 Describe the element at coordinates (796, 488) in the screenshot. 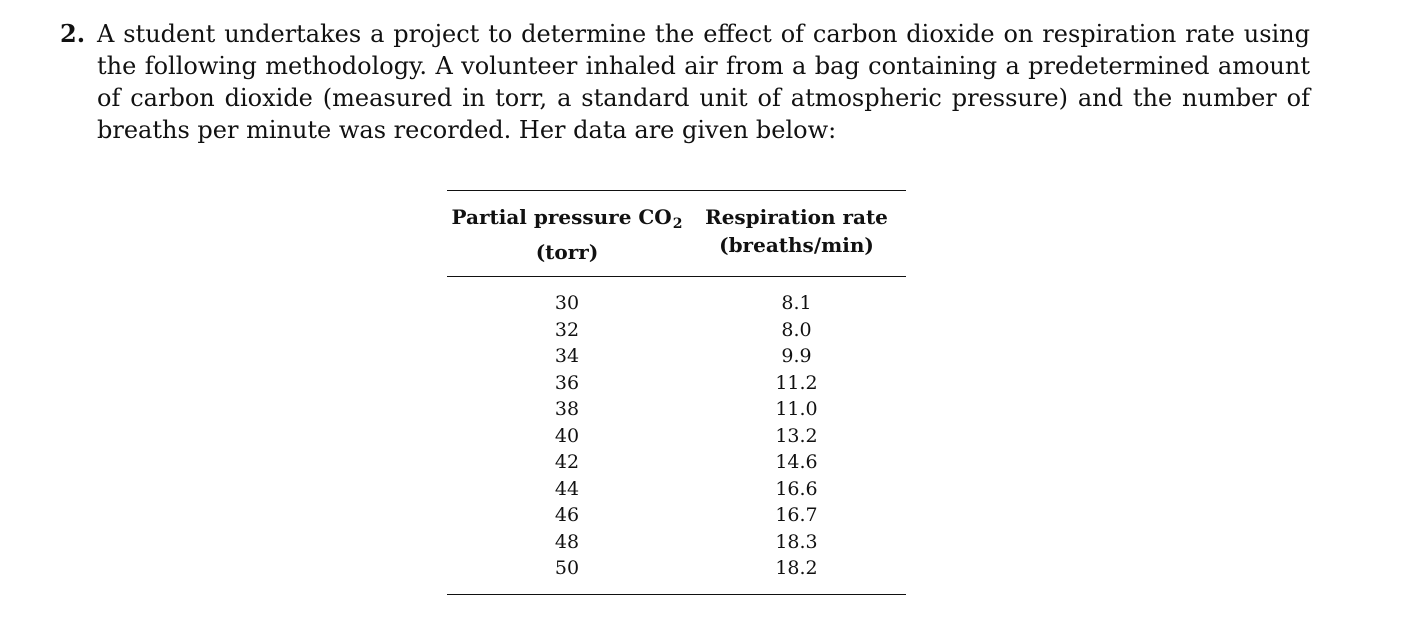

I see `cell-respiration: 16.6` at that location.